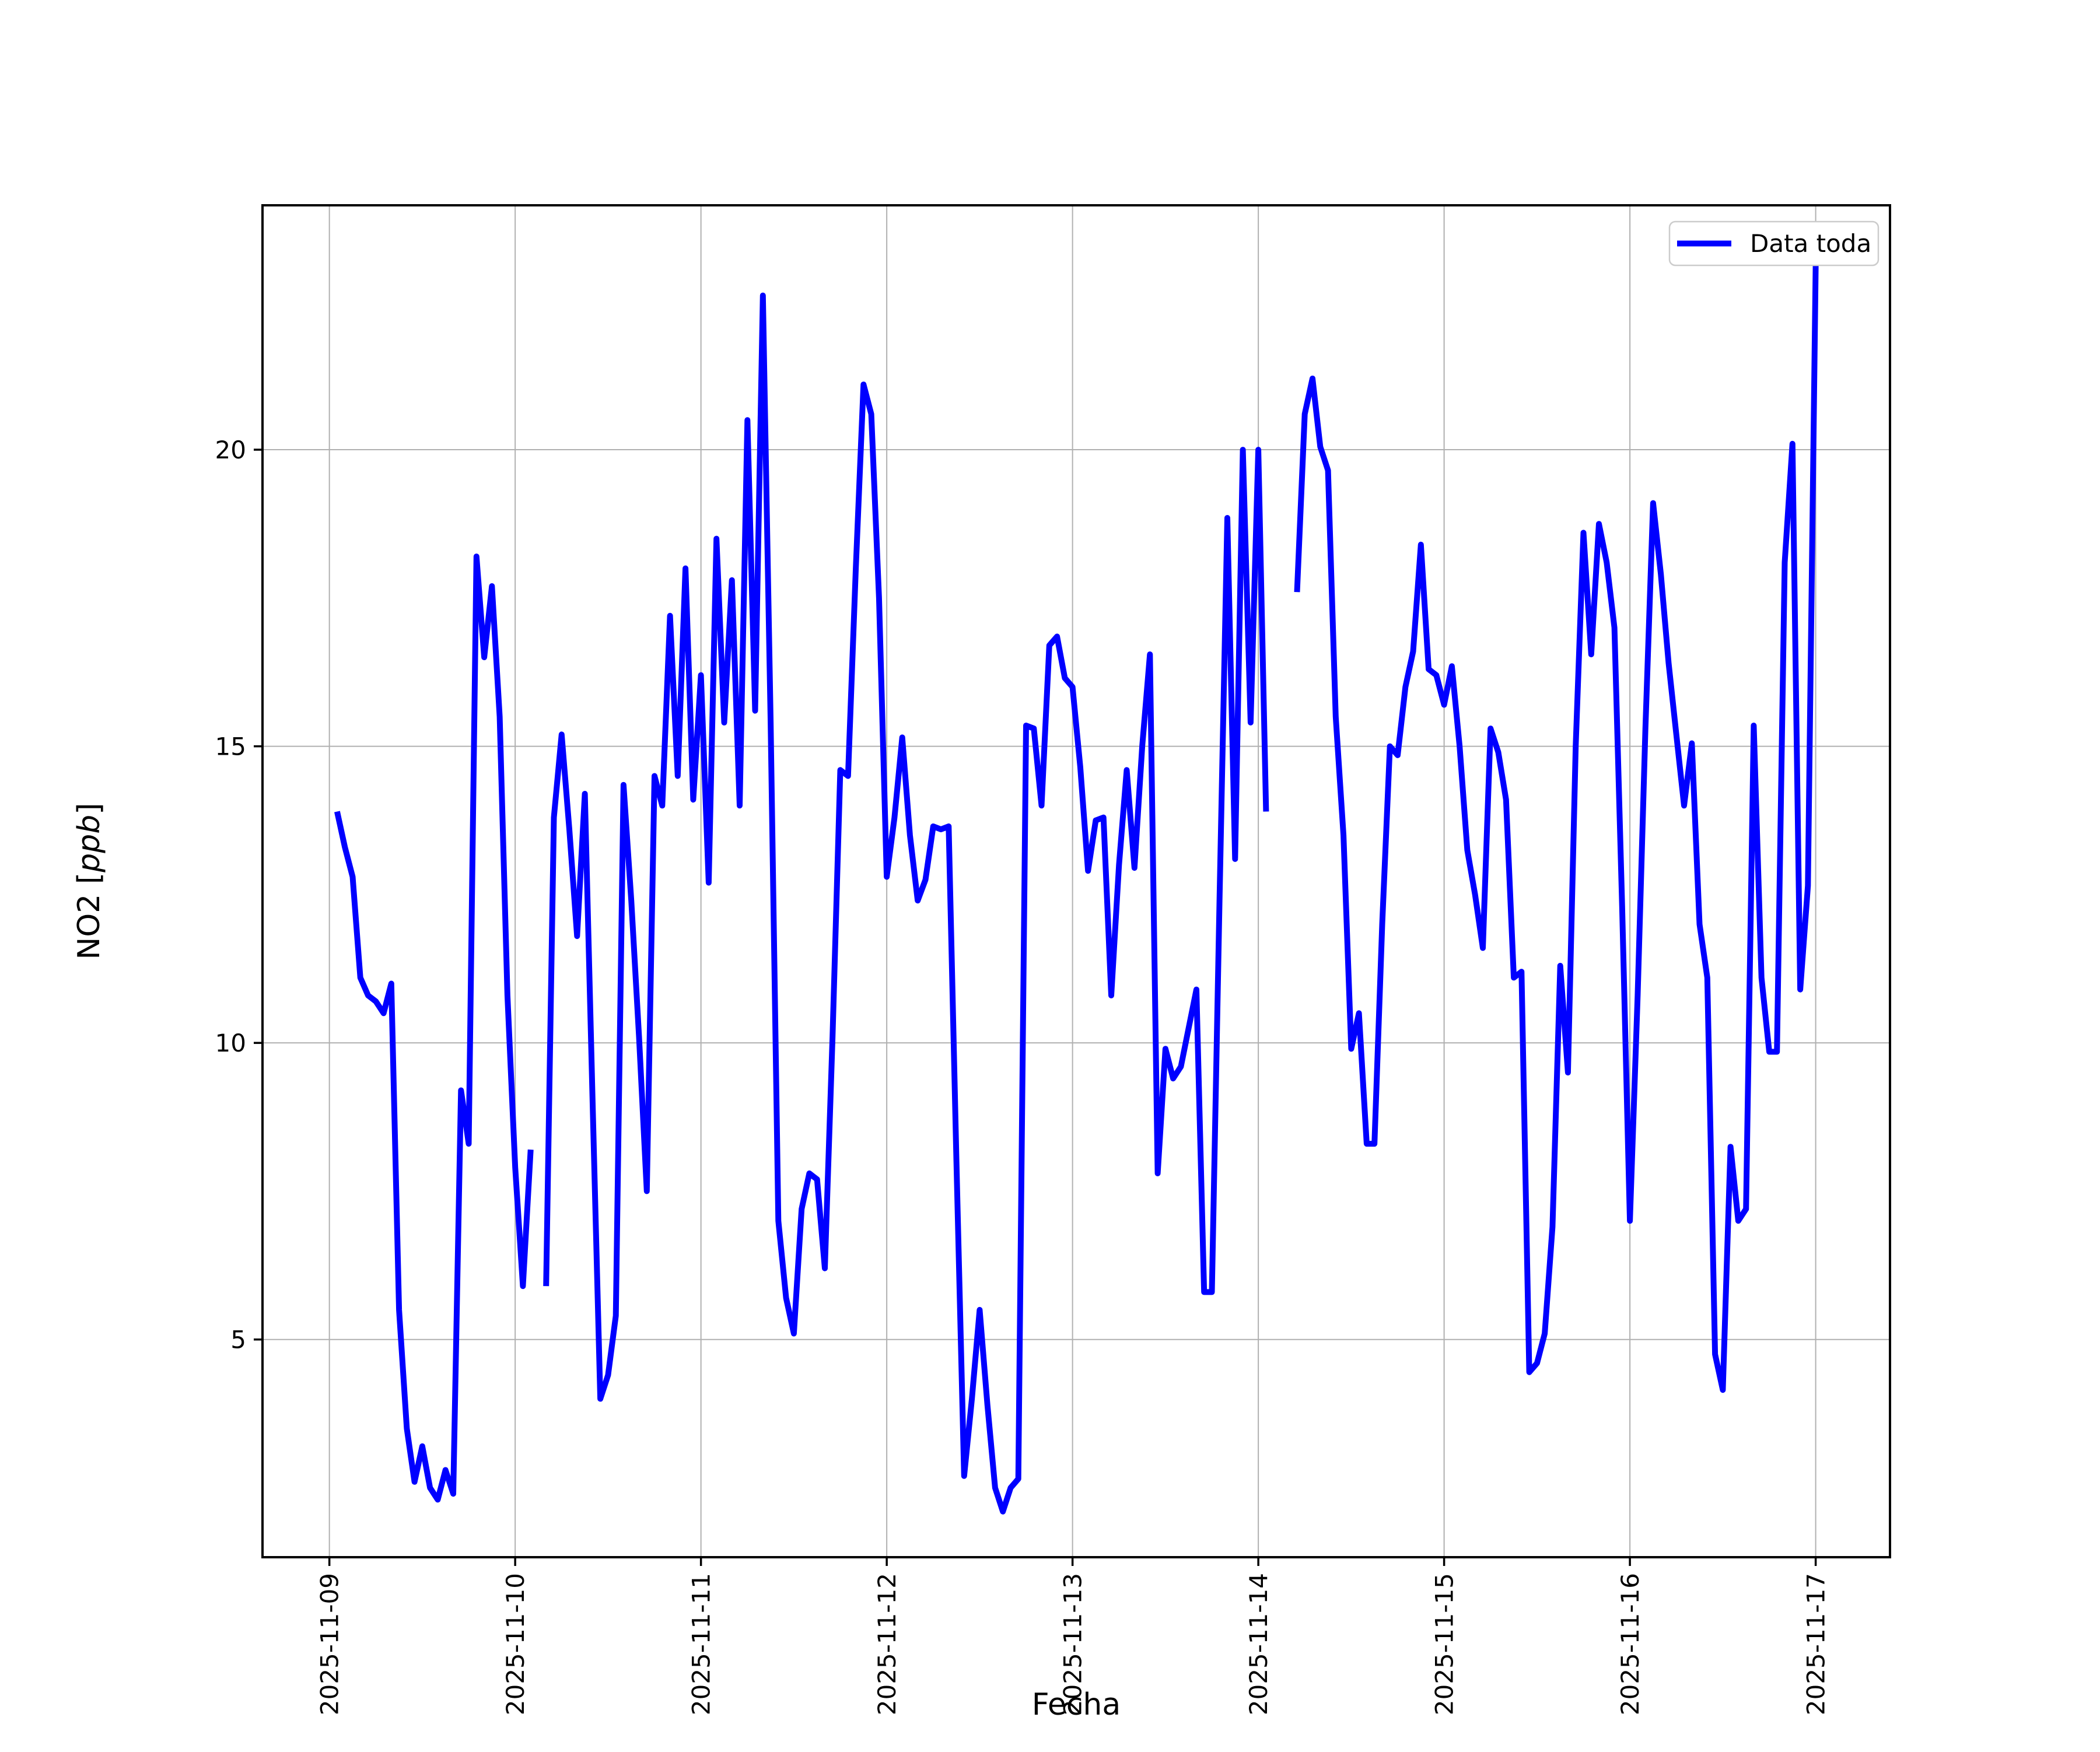  What do you see at coordinates (1076, 1704) in the screenshot?
I see `x-axis-label: Fecha` at bounding box center [1076, 1704].